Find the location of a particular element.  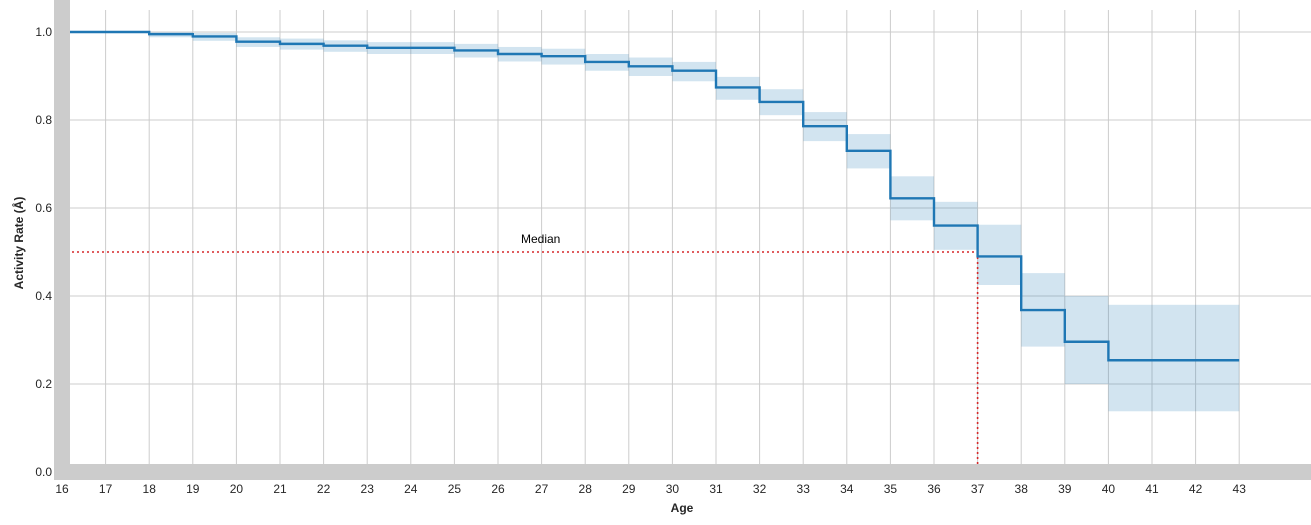

x-tick-label: 18 is located at coordinates (150, 489).